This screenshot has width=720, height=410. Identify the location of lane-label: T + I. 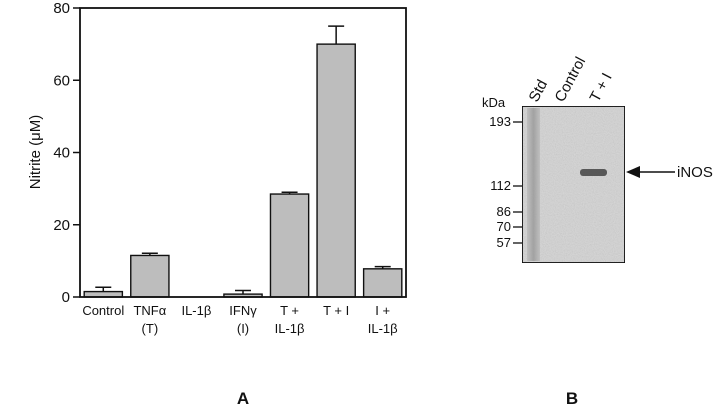
(601, 87).